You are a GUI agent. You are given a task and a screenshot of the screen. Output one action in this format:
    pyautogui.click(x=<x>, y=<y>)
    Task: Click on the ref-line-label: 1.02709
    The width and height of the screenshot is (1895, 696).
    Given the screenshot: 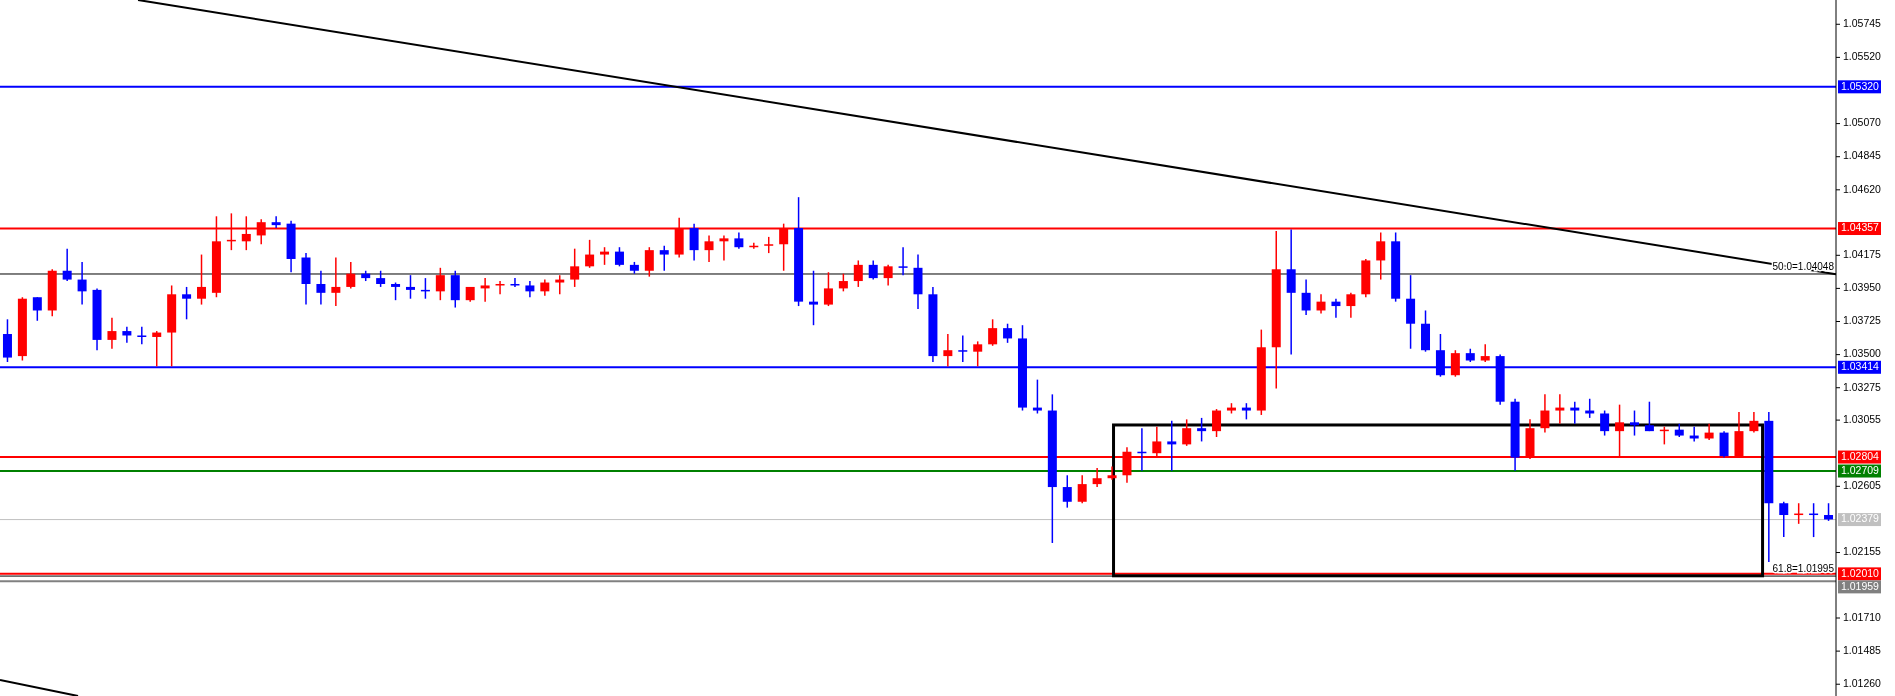 What is the action you would take?
    pyautogui.click(x=1860, y=469)
    